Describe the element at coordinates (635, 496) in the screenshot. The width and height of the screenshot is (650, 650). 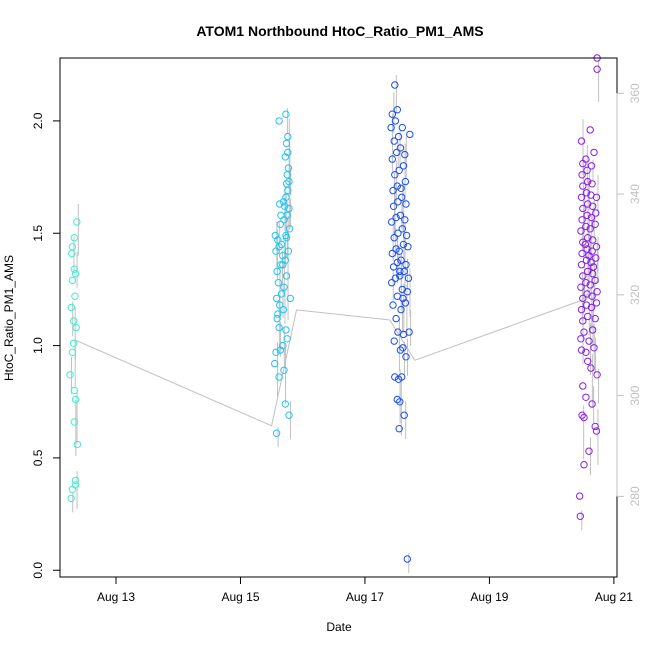
I see `y2-tick-label: 280` at that location.